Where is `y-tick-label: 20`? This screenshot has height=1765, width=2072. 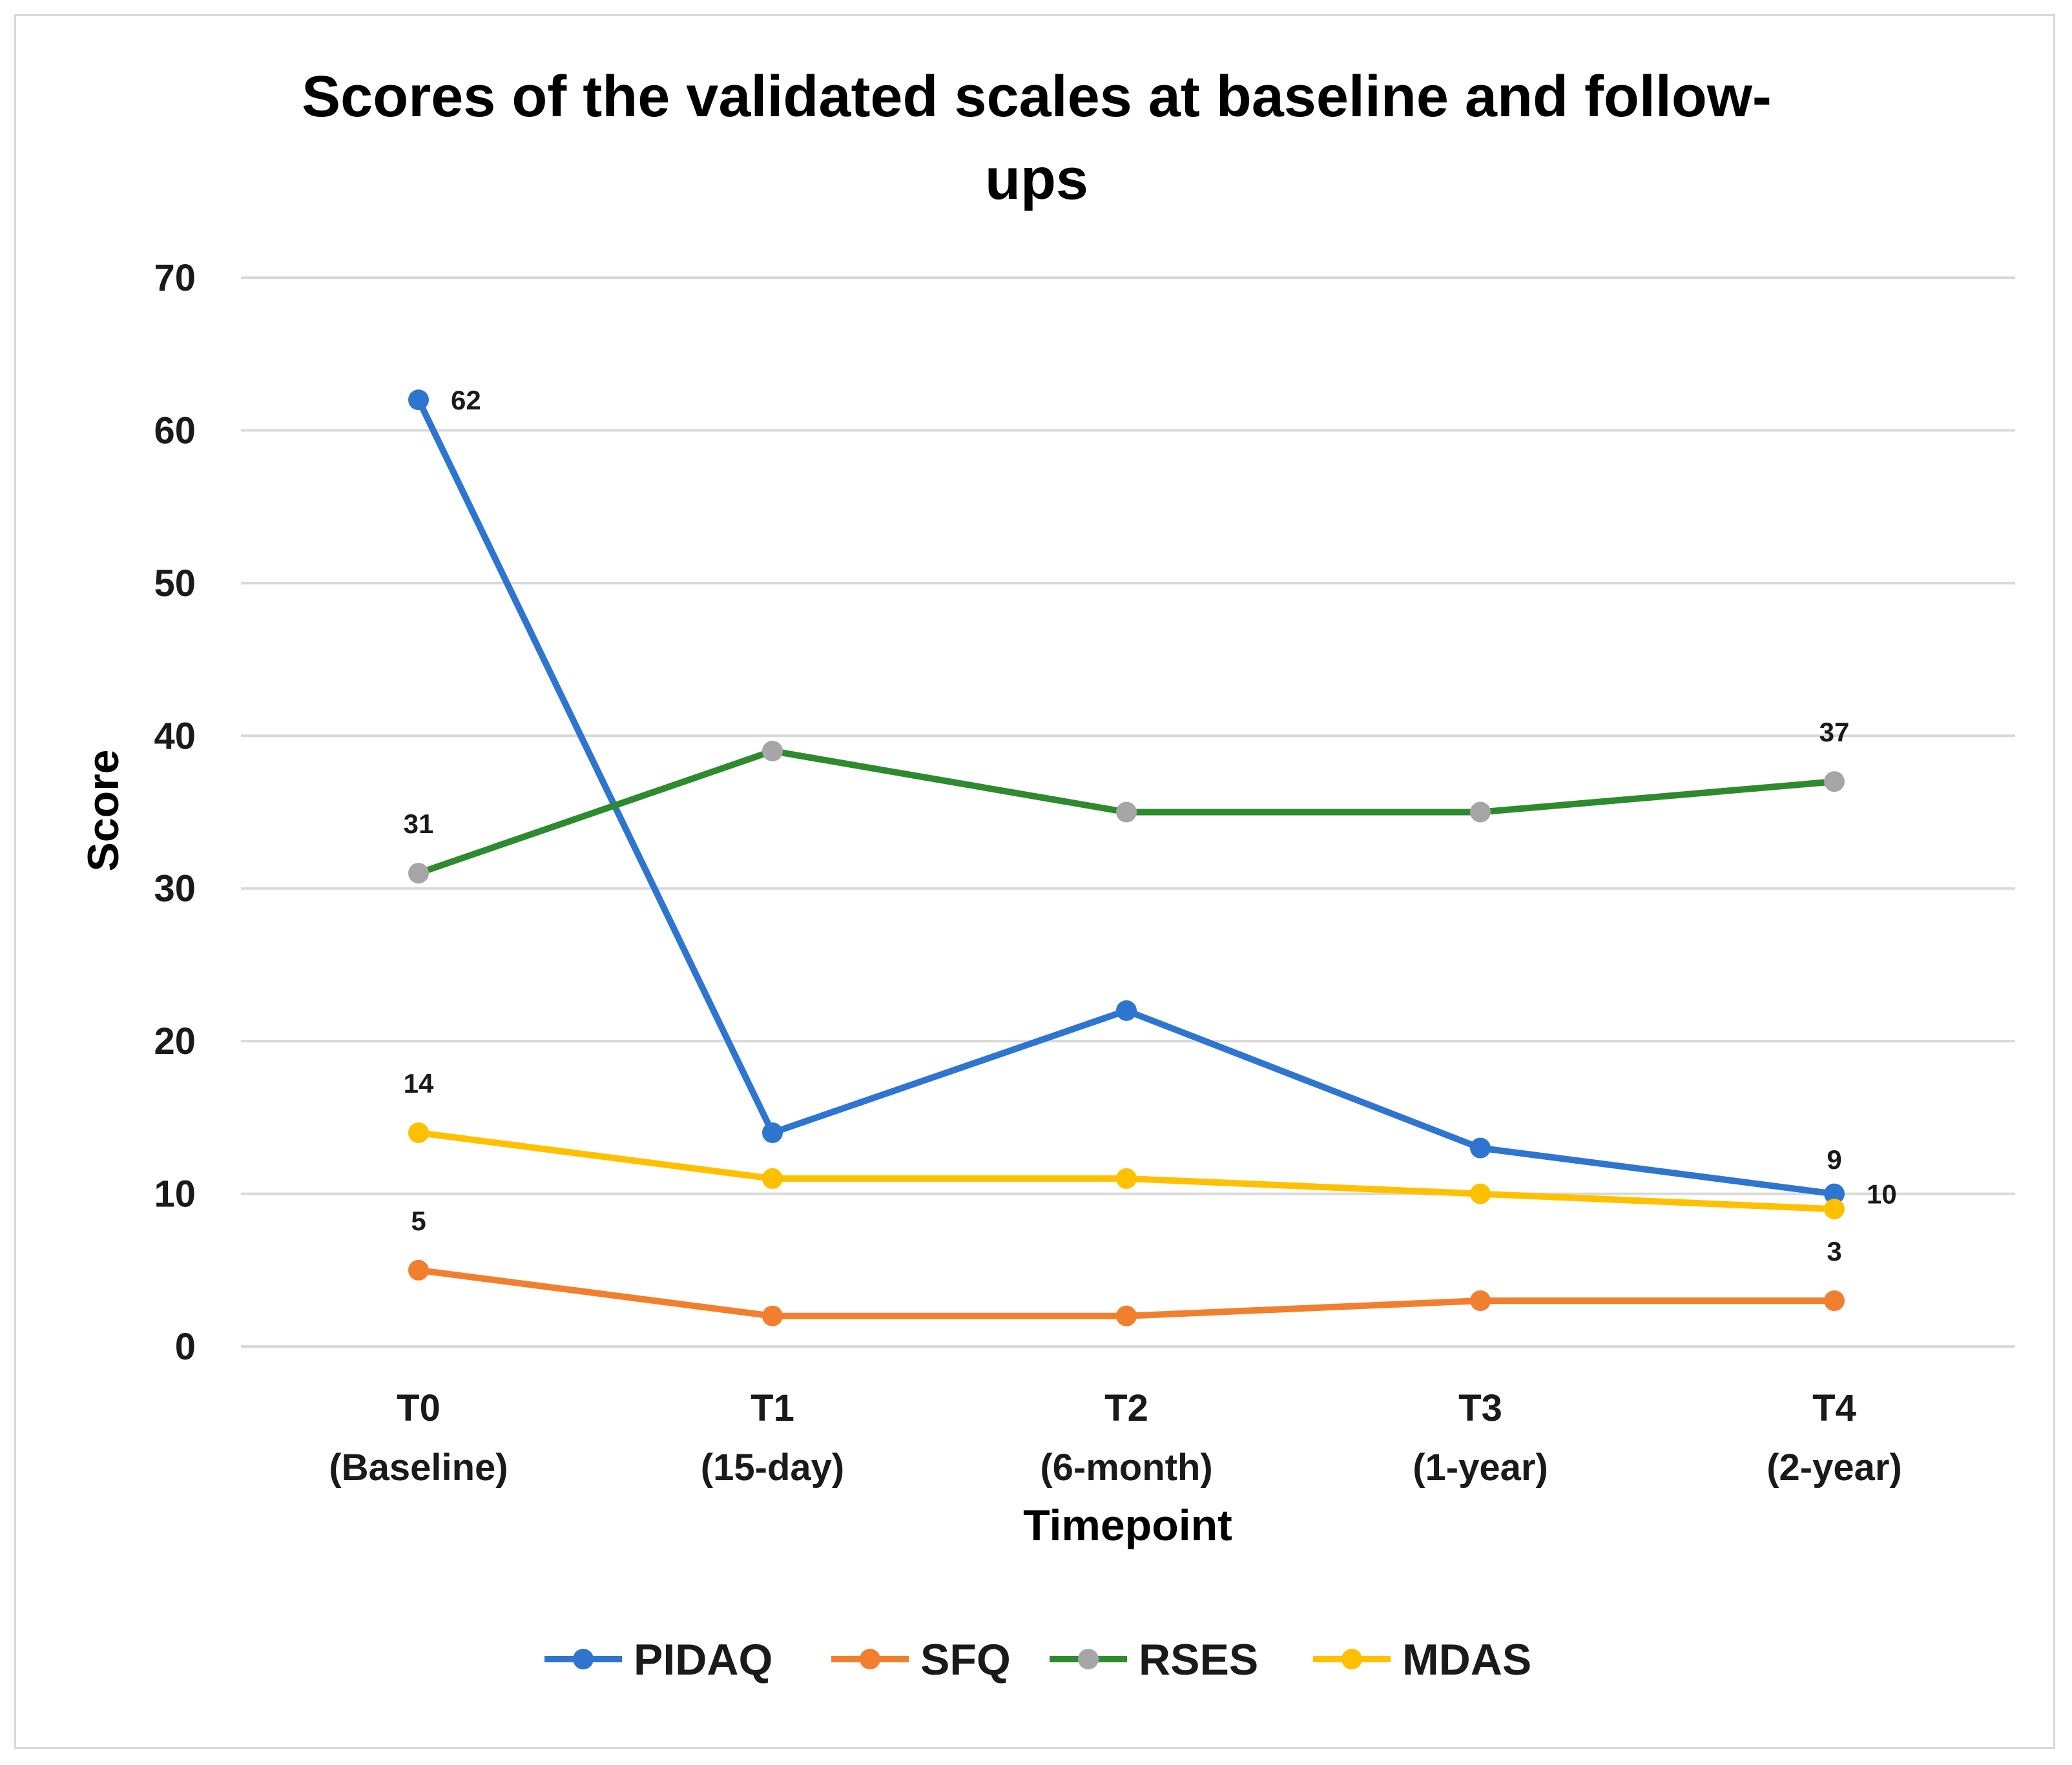 y-tick-label: 20 is located at coordinates (175, 1041).